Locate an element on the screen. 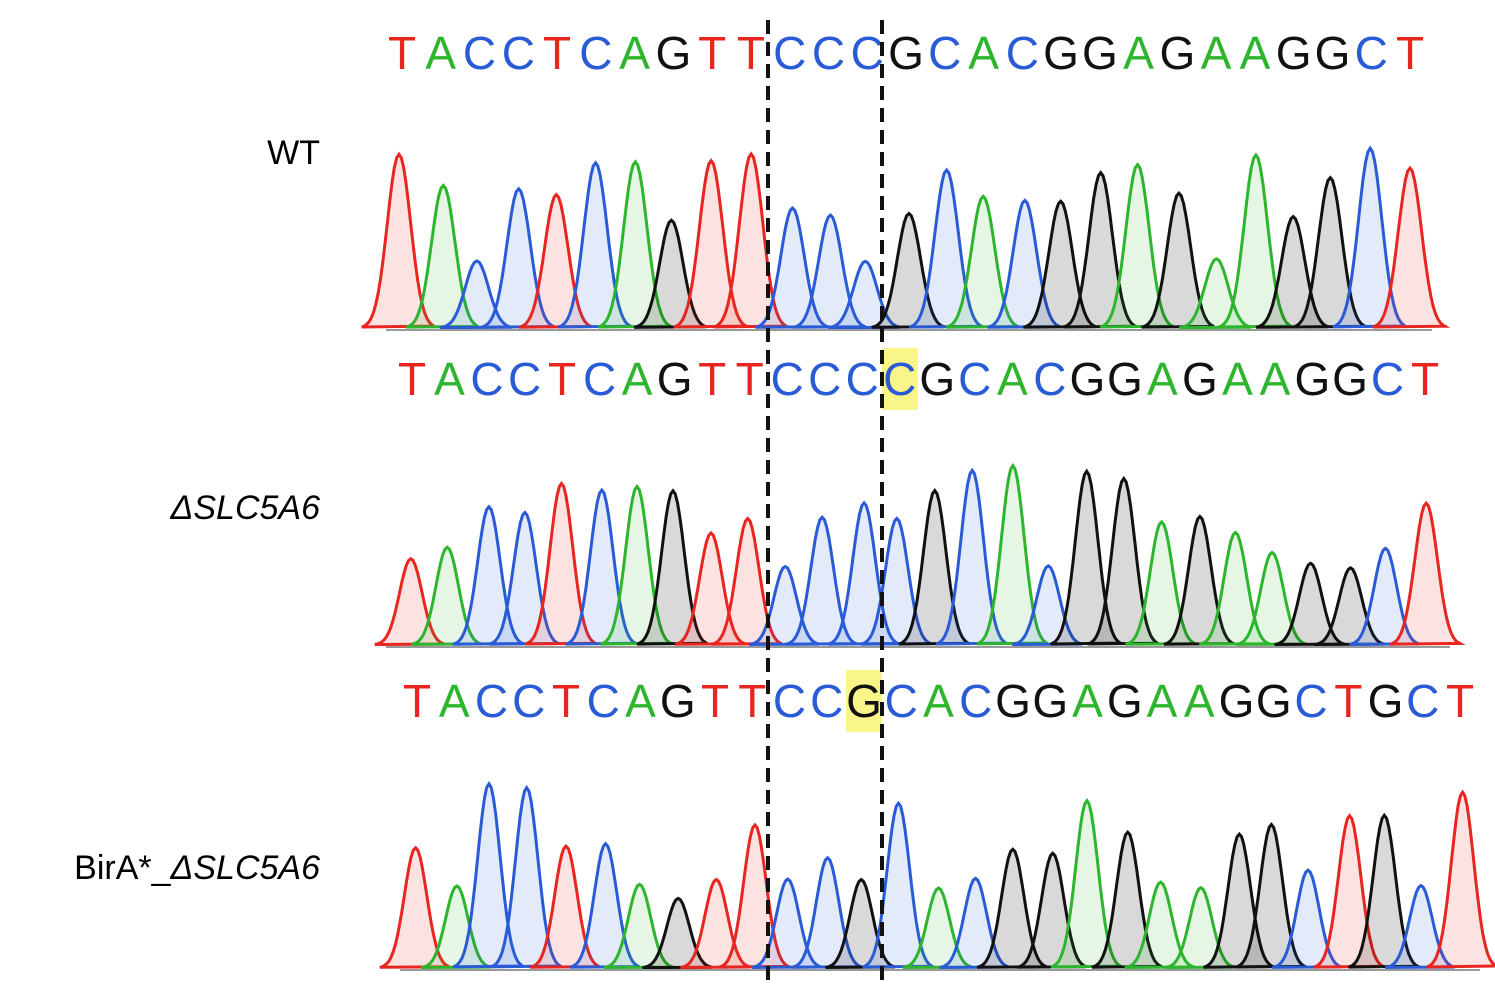  track-label: ΔSLC5A6 is located at coordinates (245, 508).